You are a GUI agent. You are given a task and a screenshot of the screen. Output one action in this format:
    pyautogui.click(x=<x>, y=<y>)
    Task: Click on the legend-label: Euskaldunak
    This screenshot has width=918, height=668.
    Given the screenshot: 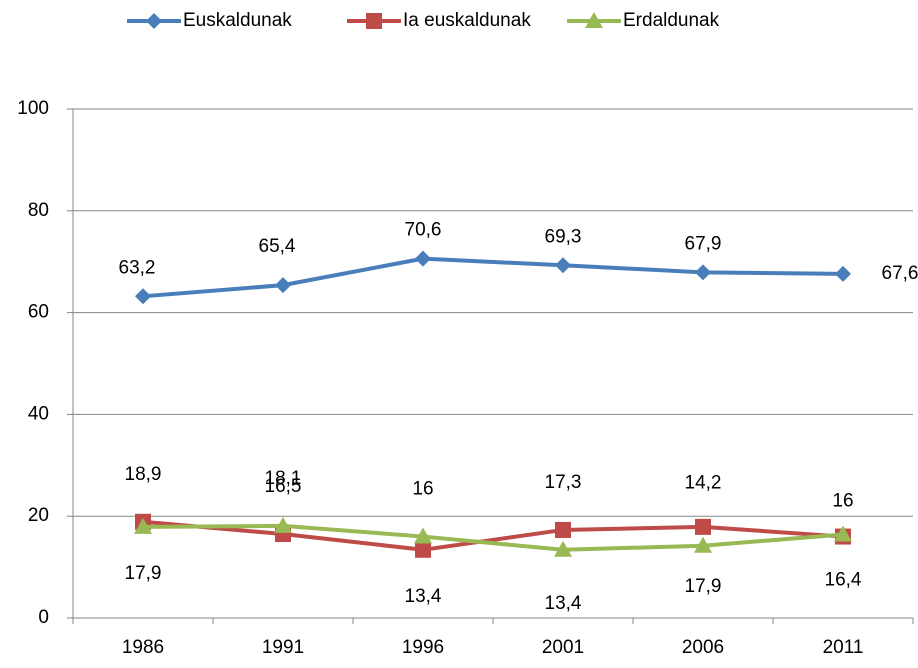 What is the action you would take?
    pyautogui.click(x=237, y=20)
    